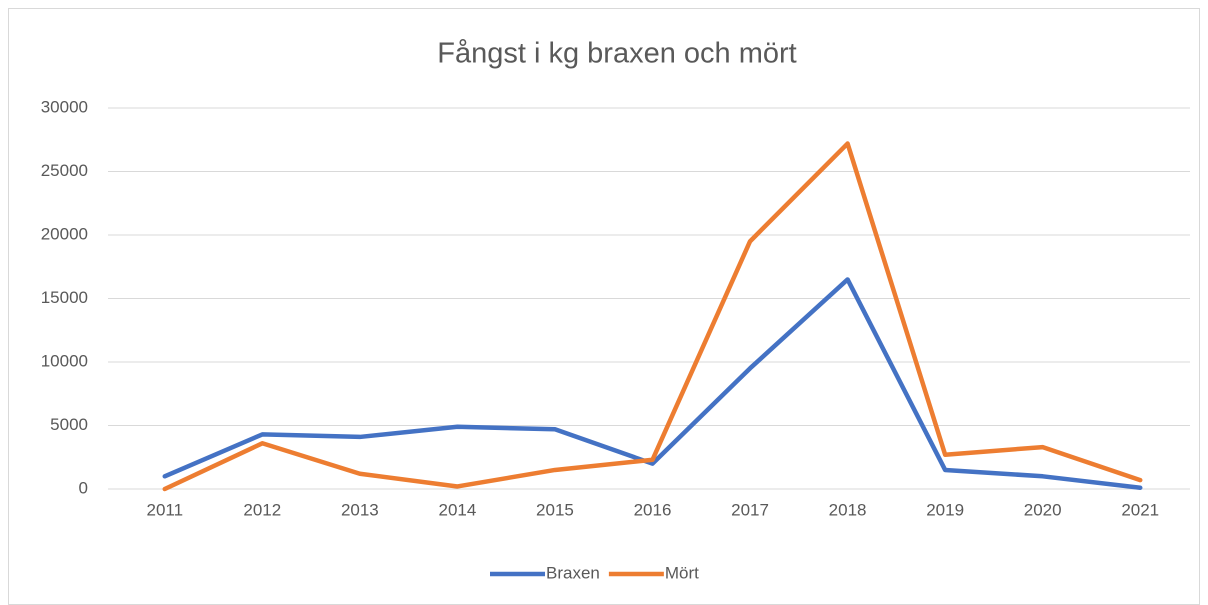 The width and height of the screenshot is (1208, 605). What do you see at coordinates (64, 360) in the screenshot?
I see `y-tick-label: 10000` at bounding box center [64, 360].